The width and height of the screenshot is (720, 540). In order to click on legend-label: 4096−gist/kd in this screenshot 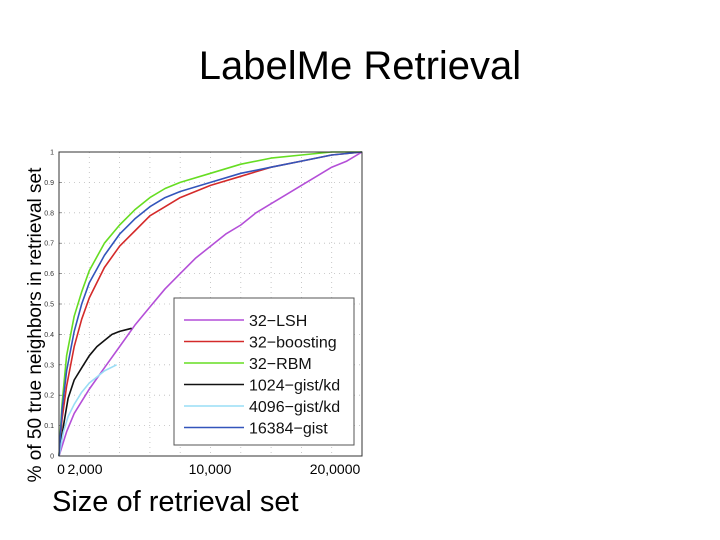, I will do `click(294, 407)`.